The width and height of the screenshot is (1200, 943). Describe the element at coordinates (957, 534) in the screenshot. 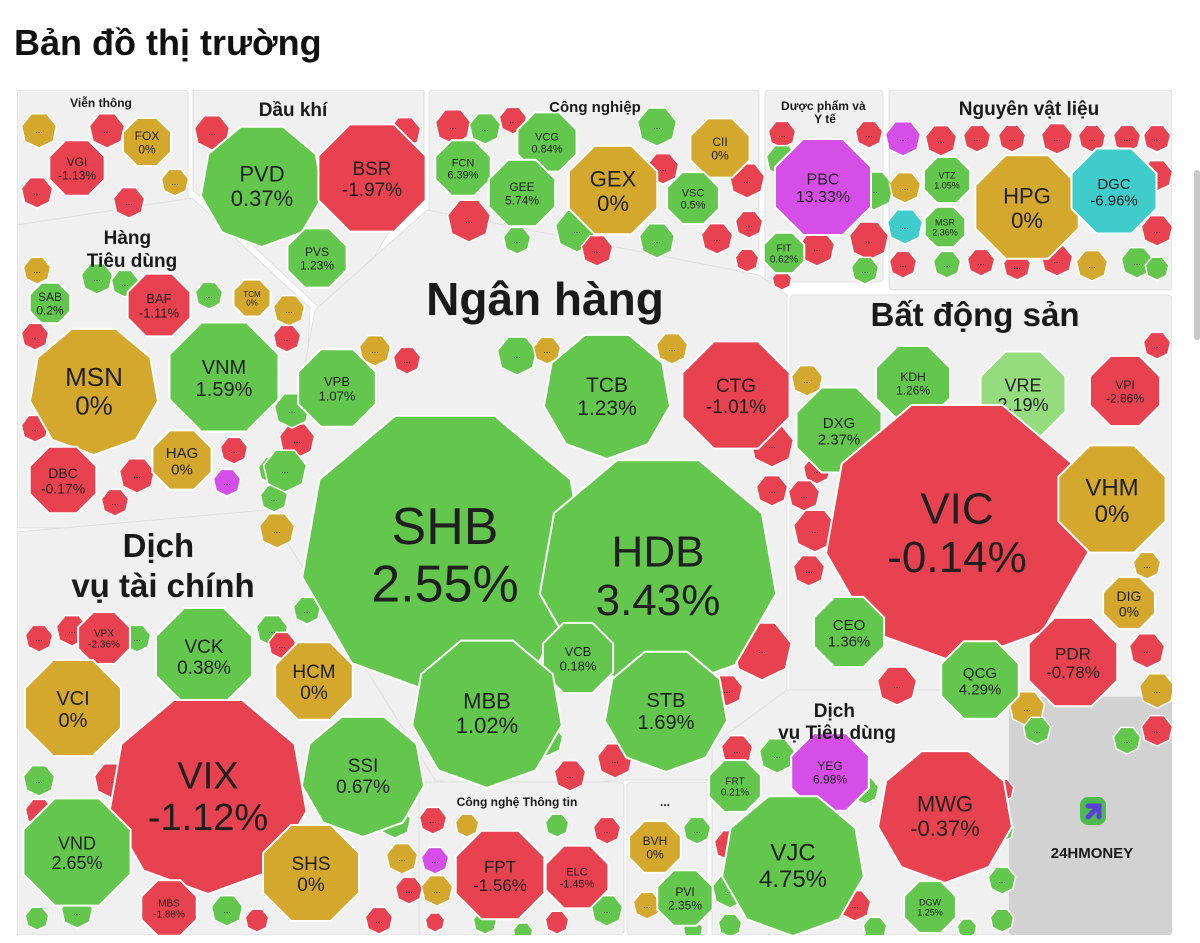

I see `stock-cell-vic: VIC-0.14%` at that location.